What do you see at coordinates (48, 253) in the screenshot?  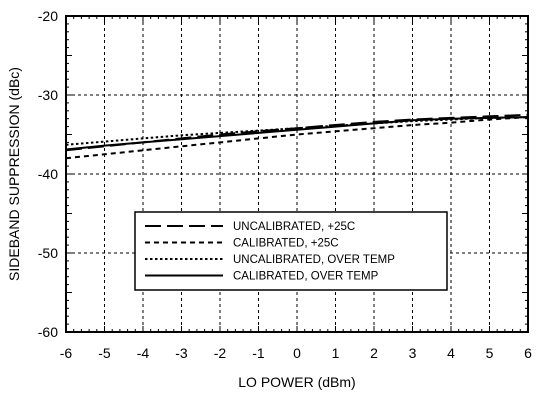 I see `y-tick-label: -50` at bounding box center [48, 253].